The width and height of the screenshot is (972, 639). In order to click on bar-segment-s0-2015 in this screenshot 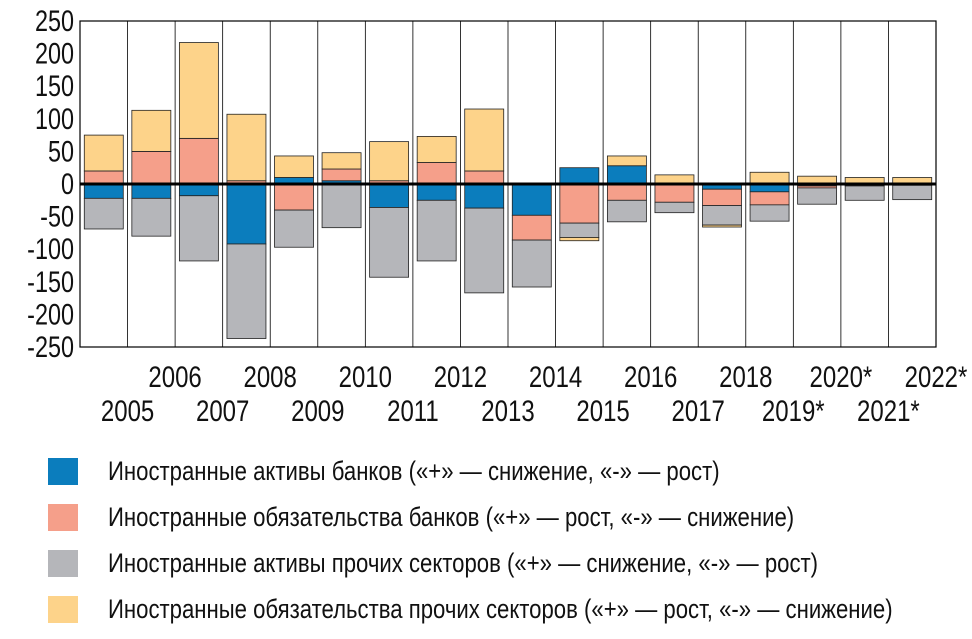, I will do `click(579, 176)`.